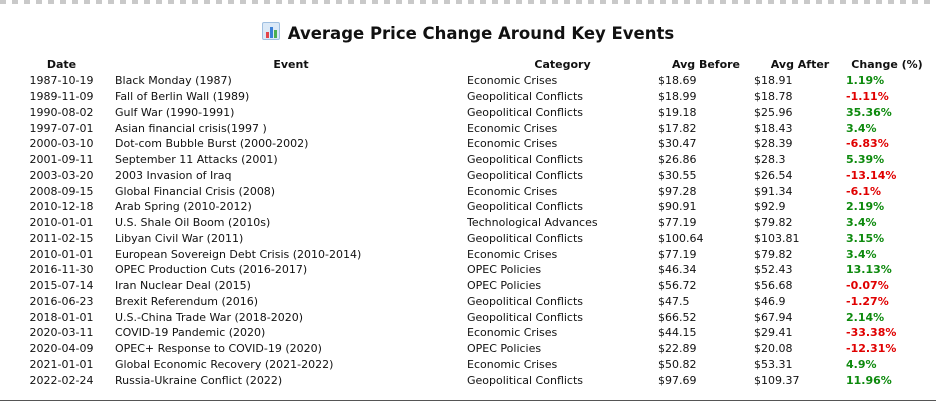  What do you see at coordinates (211, 270) in the screenshot?
I see `cell-event: OPEC Production Cuts (2016-2017)` at bounding box center [211, 270].